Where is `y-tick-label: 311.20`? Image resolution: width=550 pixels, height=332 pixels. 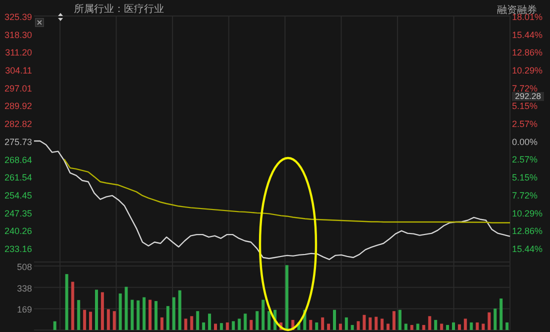
y-tick-label: 311.20 is located at coordinates (18, 53).